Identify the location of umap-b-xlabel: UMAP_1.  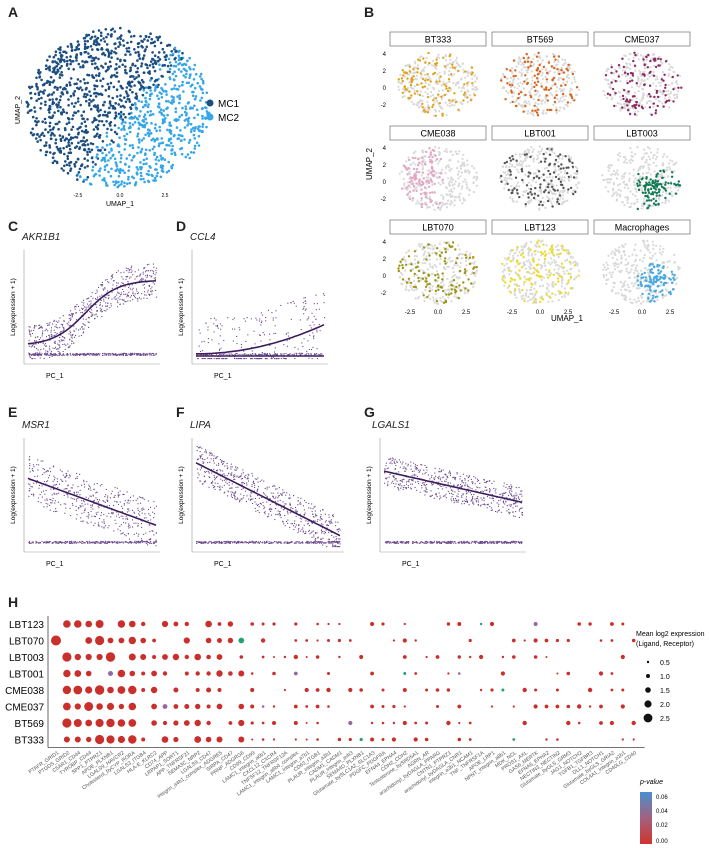
(567, 318).